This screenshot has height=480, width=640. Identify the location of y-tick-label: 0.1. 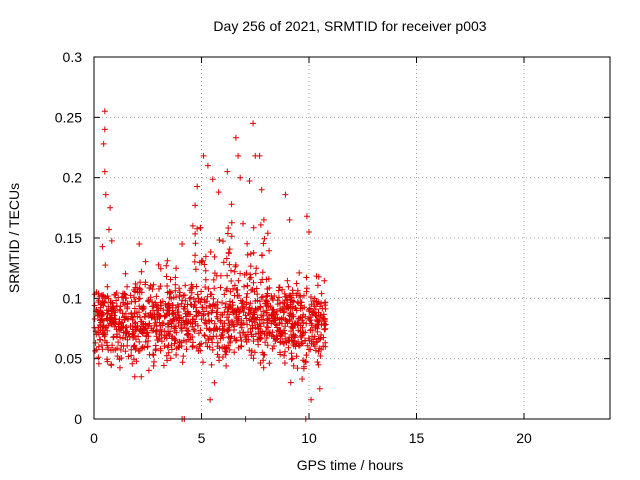
(73, 298).